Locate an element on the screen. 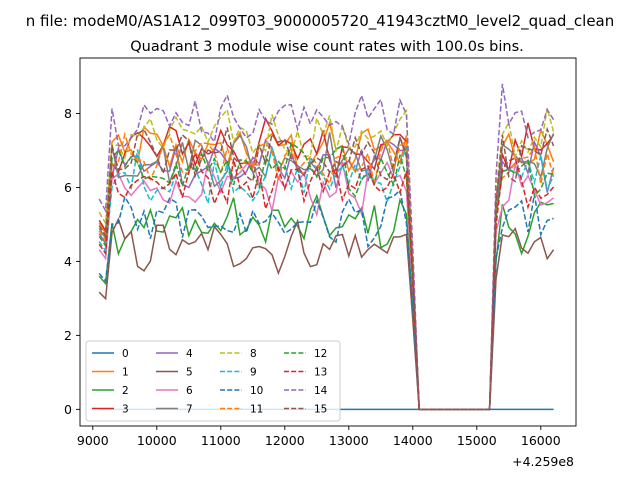 The width and height of the screenshot is (640, 480). legend-label: 15 is located at coordinates (320, 410).